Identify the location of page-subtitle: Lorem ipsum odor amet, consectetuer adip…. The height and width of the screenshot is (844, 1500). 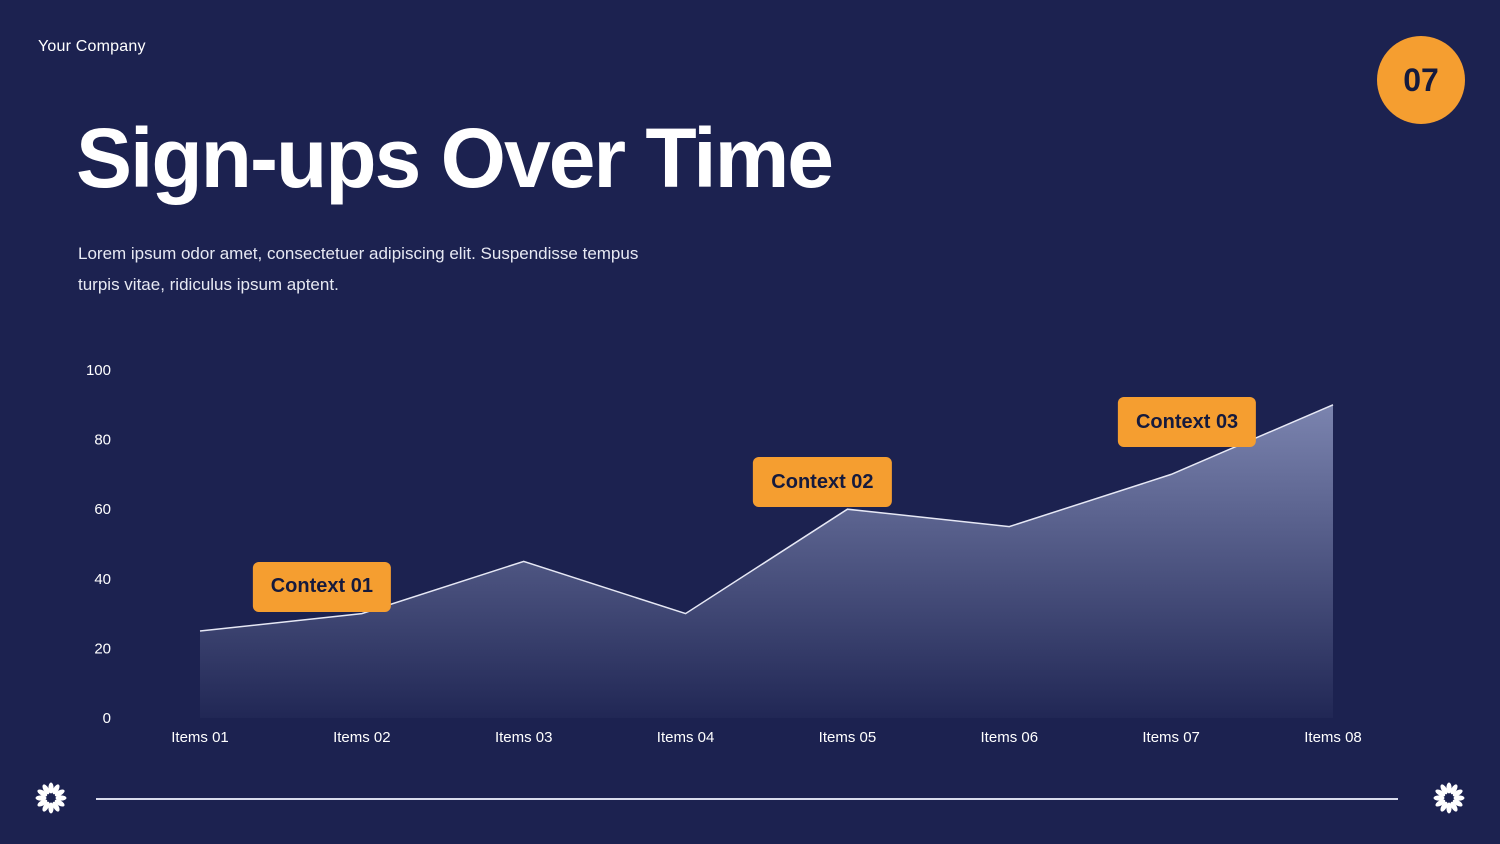
(358, 269).